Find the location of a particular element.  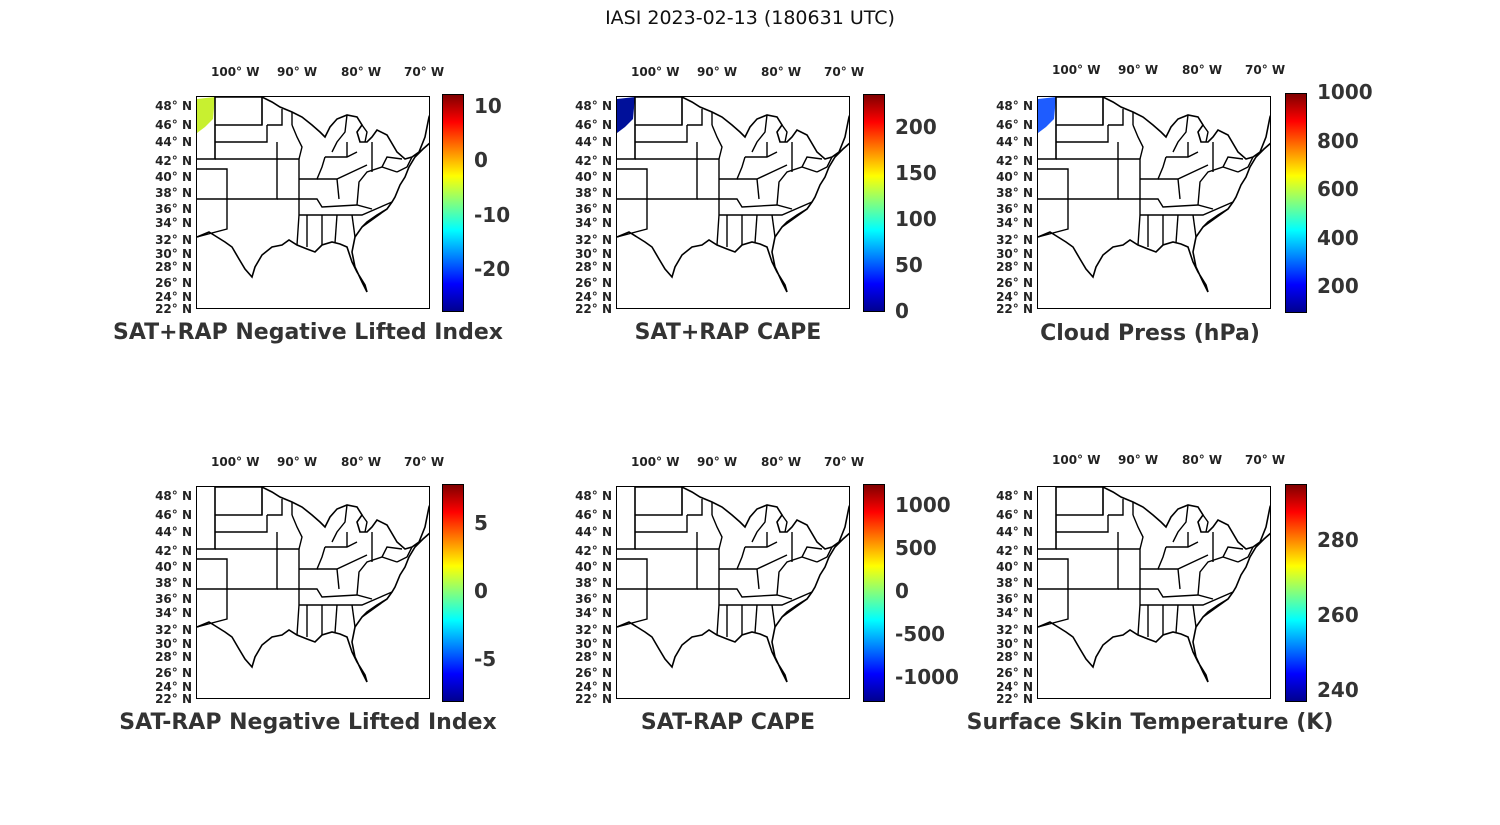

figure-title: IASI 2023-02-13 (180631 UTC) is located at coordinates (750, 18).